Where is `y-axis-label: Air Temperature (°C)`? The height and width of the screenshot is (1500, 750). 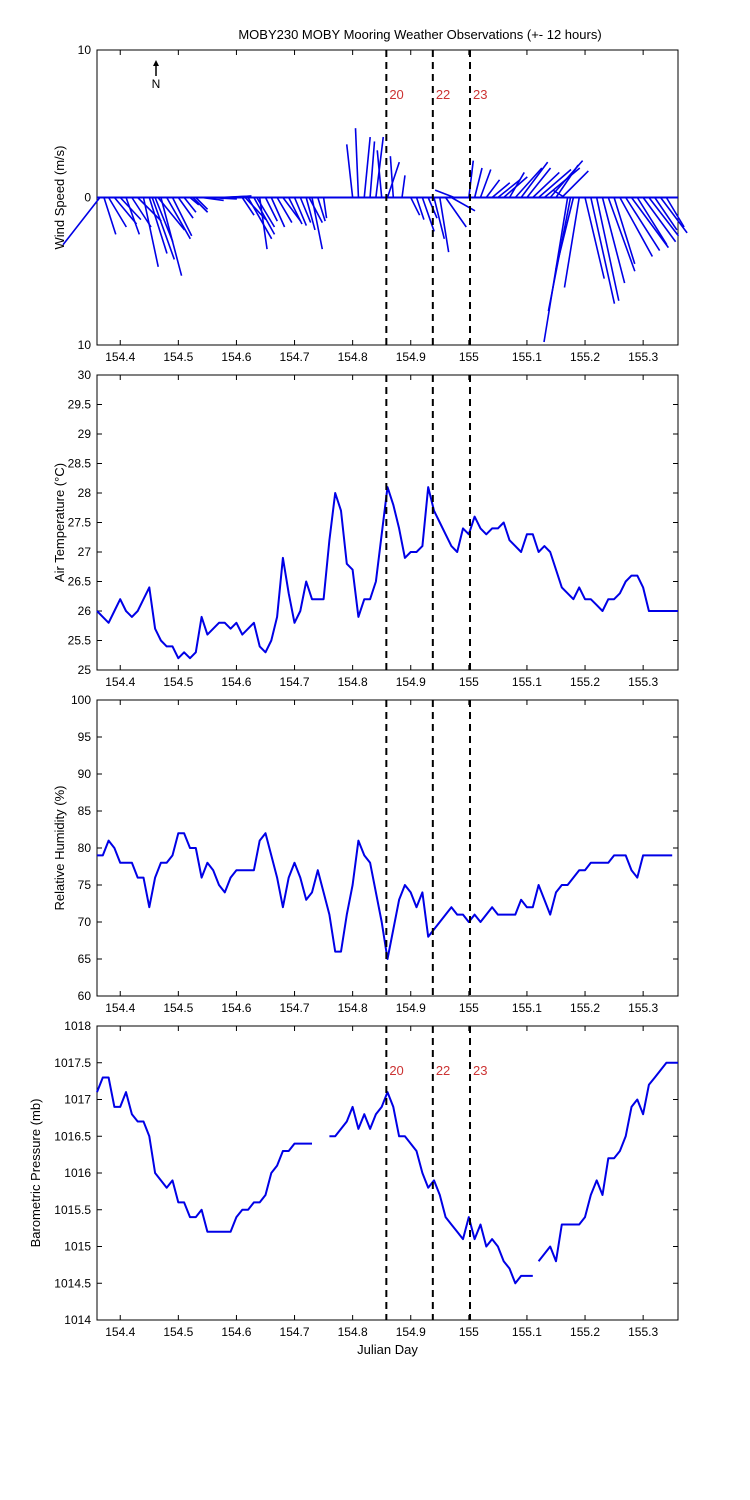
y-axis-label: Air Temperature (°C) is located at coordinates (59, 522).